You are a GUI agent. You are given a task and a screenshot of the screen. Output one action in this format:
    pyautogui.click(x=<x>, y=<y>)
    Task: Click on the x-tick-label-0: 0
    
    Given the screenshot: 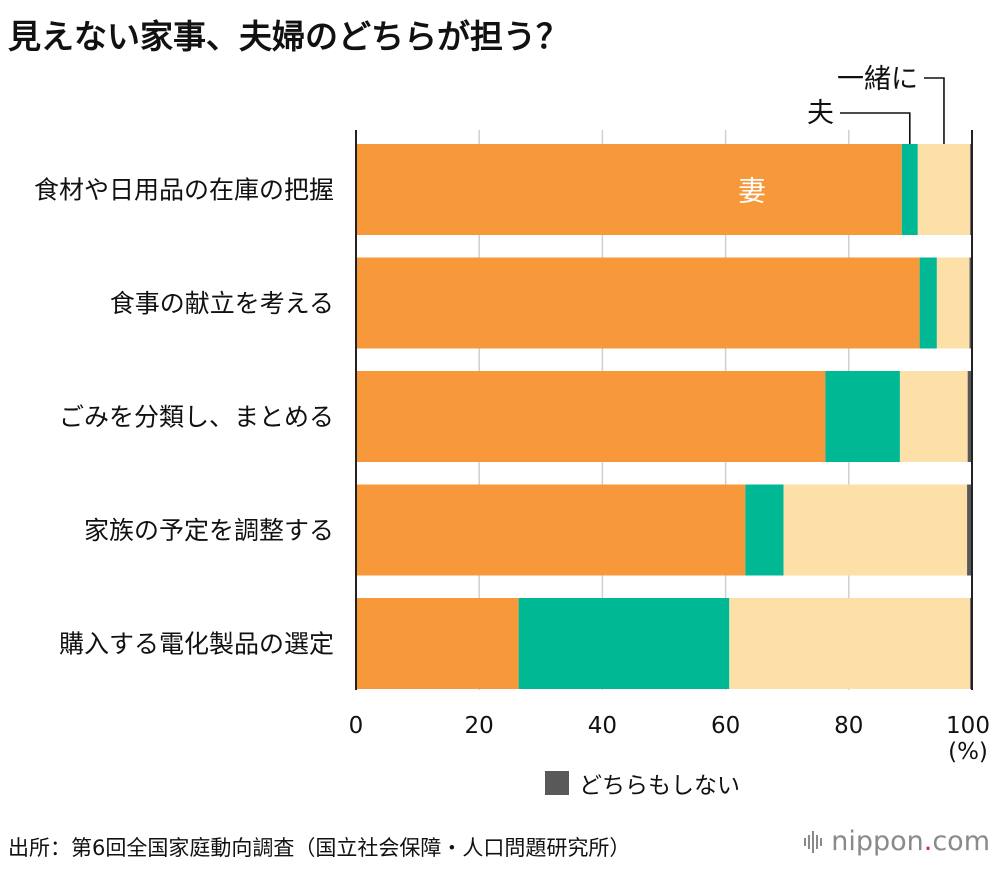 What is the action you would take?
    pyautogui.click(x=356, y=726)
    